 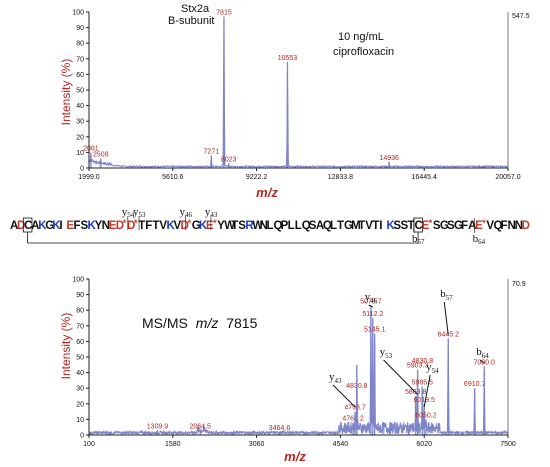 I want to click on peak-label: 2508, so click(x=101, y=155).